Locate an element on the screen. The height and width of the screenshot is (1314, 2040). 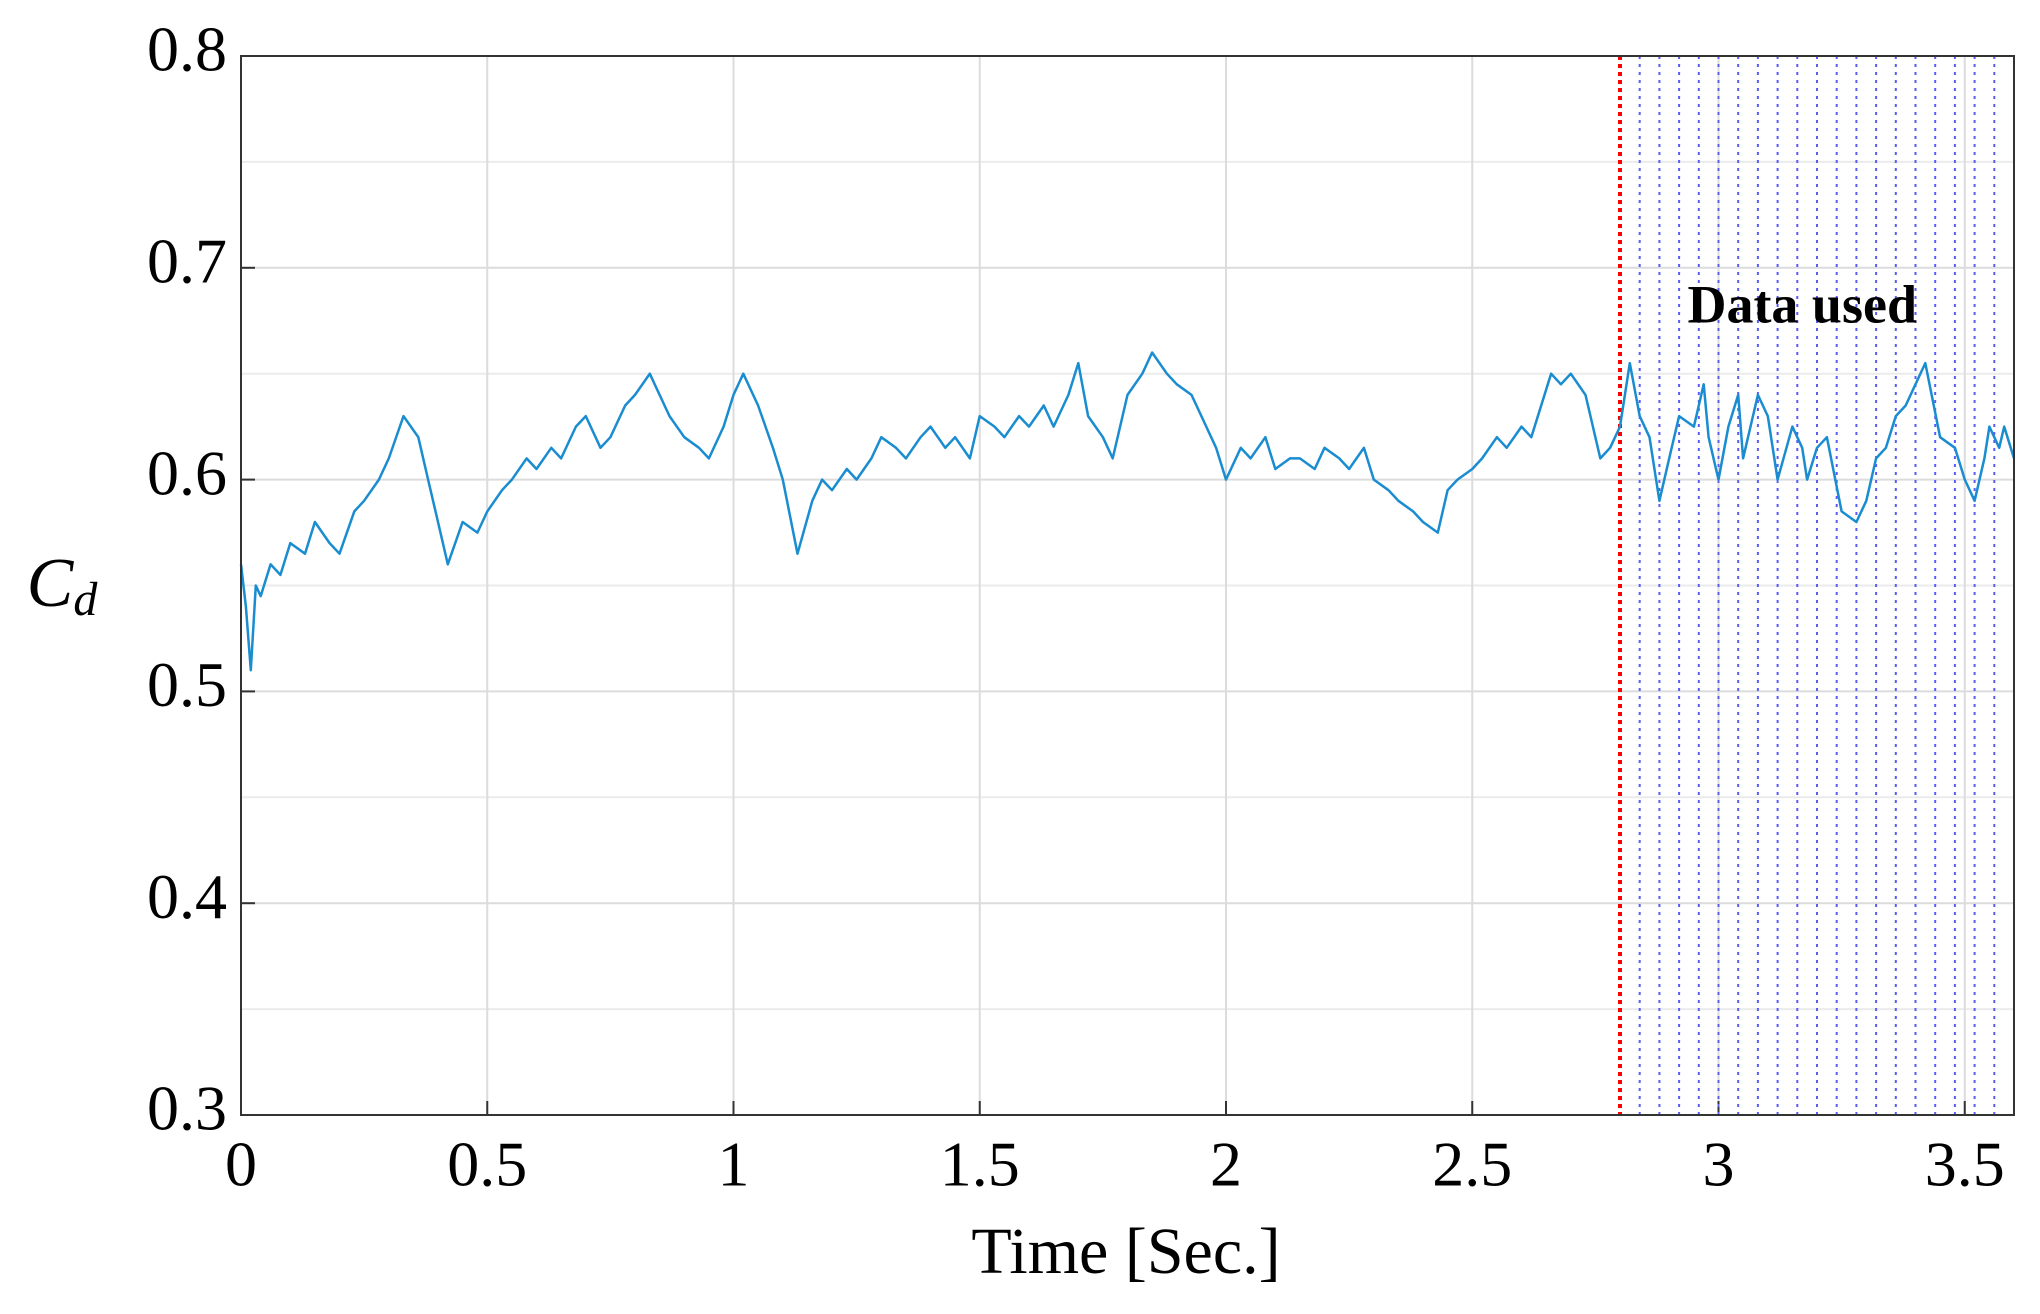
y-tick-label: 0.6 is located at coordinates (187, 472).